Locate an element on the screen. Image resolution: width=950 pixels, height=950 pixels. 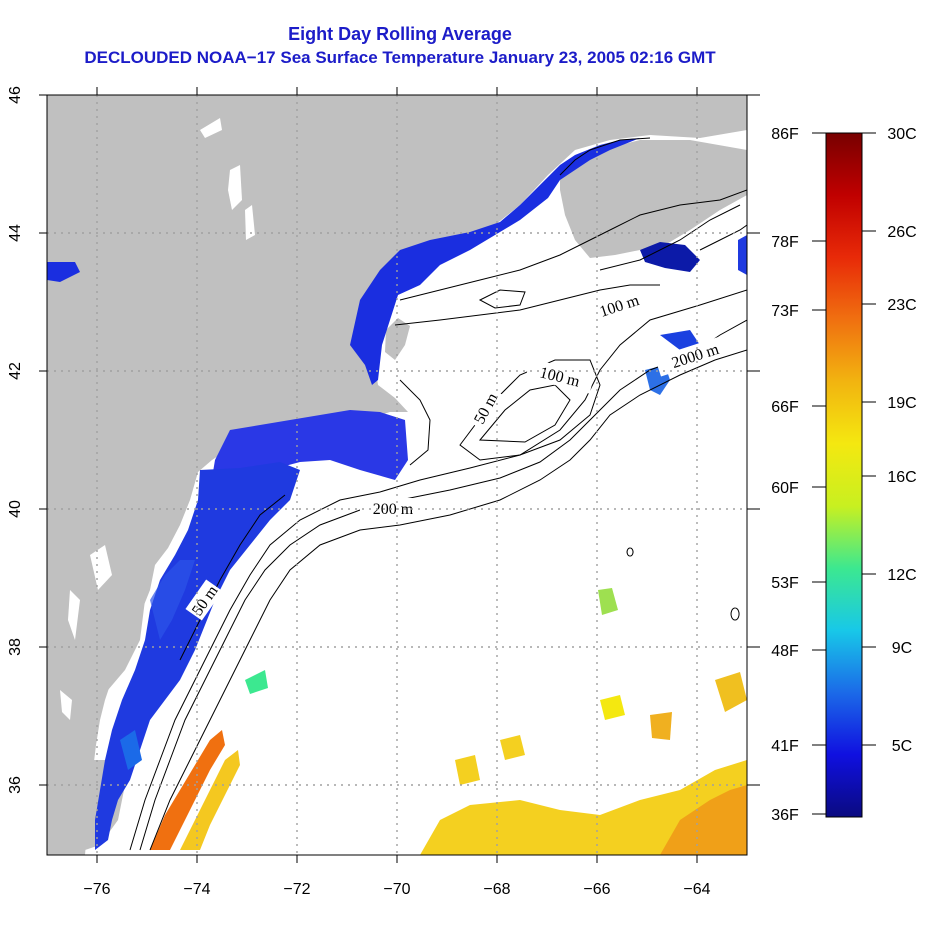
land-cape-cod is located at coordinates (397, 339).